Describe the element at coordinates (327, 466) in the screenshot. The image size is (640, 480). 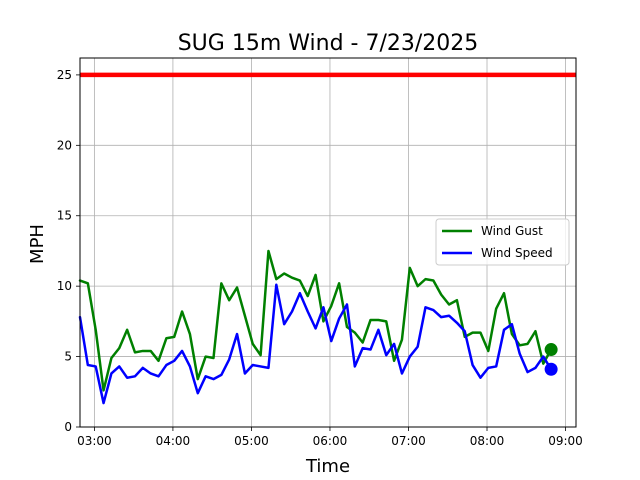
I see `x-axis-title: Time` at that location.